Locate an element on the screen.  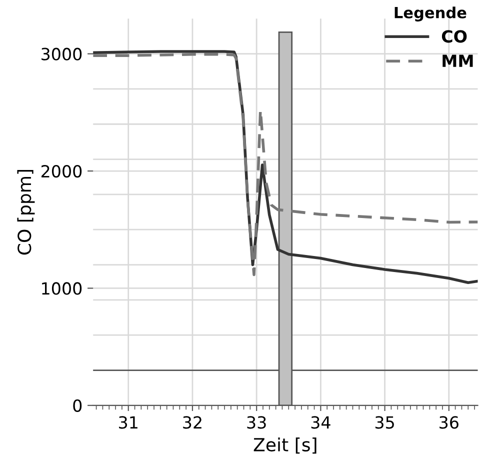
x-tick-label: 33 is located at coordinates (256, 422).